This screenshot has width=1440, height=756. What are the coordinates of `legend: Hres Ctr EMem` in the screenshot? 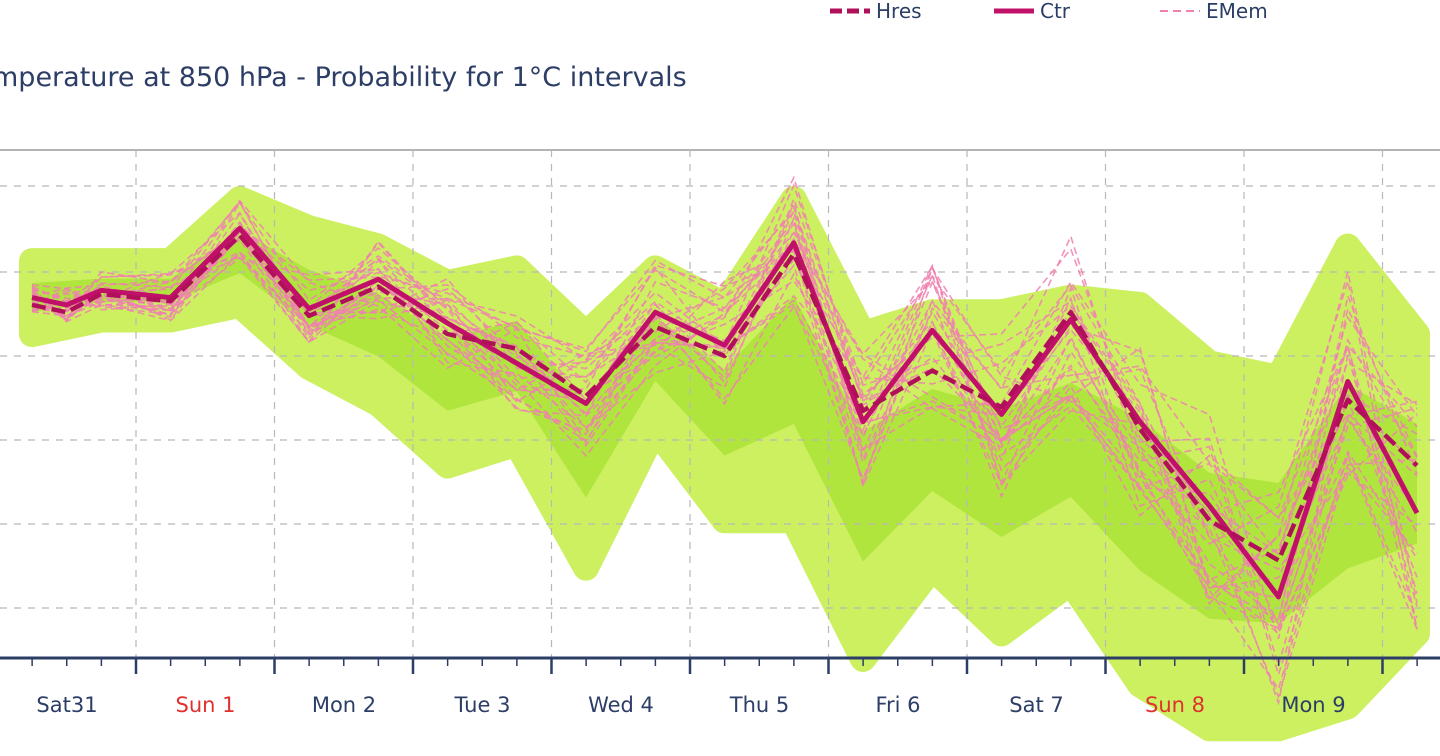 It's located at (720, 13).